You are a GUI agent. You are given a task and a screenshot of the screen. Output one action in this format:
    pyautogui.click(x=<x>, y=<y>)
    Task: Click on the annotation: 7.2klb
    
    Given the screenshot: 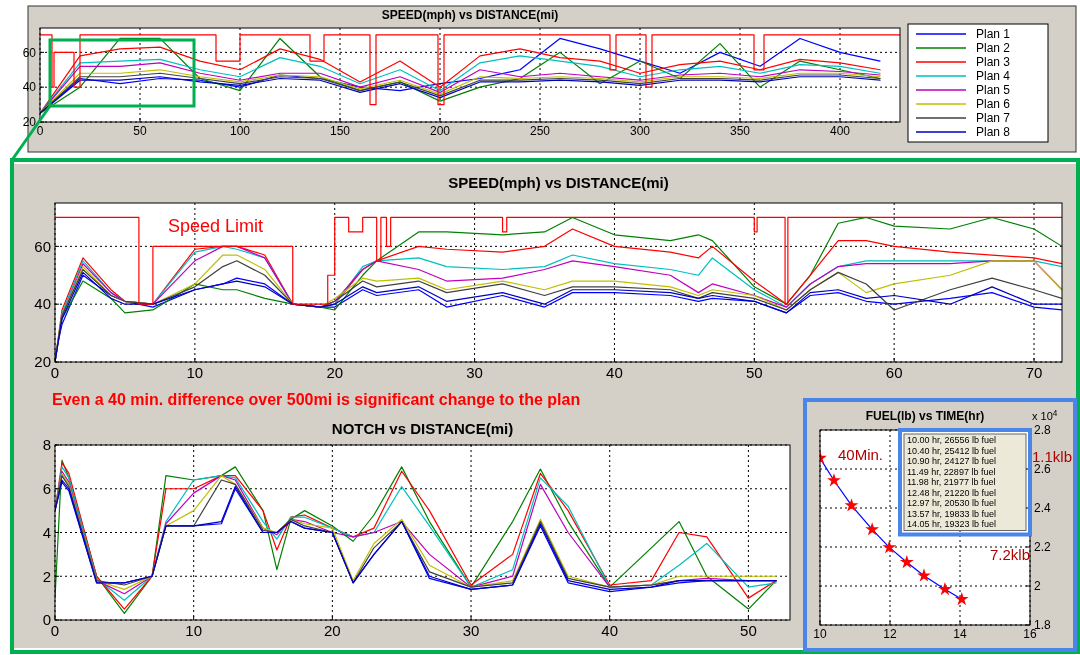 What is the action you would take?
    pyautogui.click(x=1010, y=554)
    